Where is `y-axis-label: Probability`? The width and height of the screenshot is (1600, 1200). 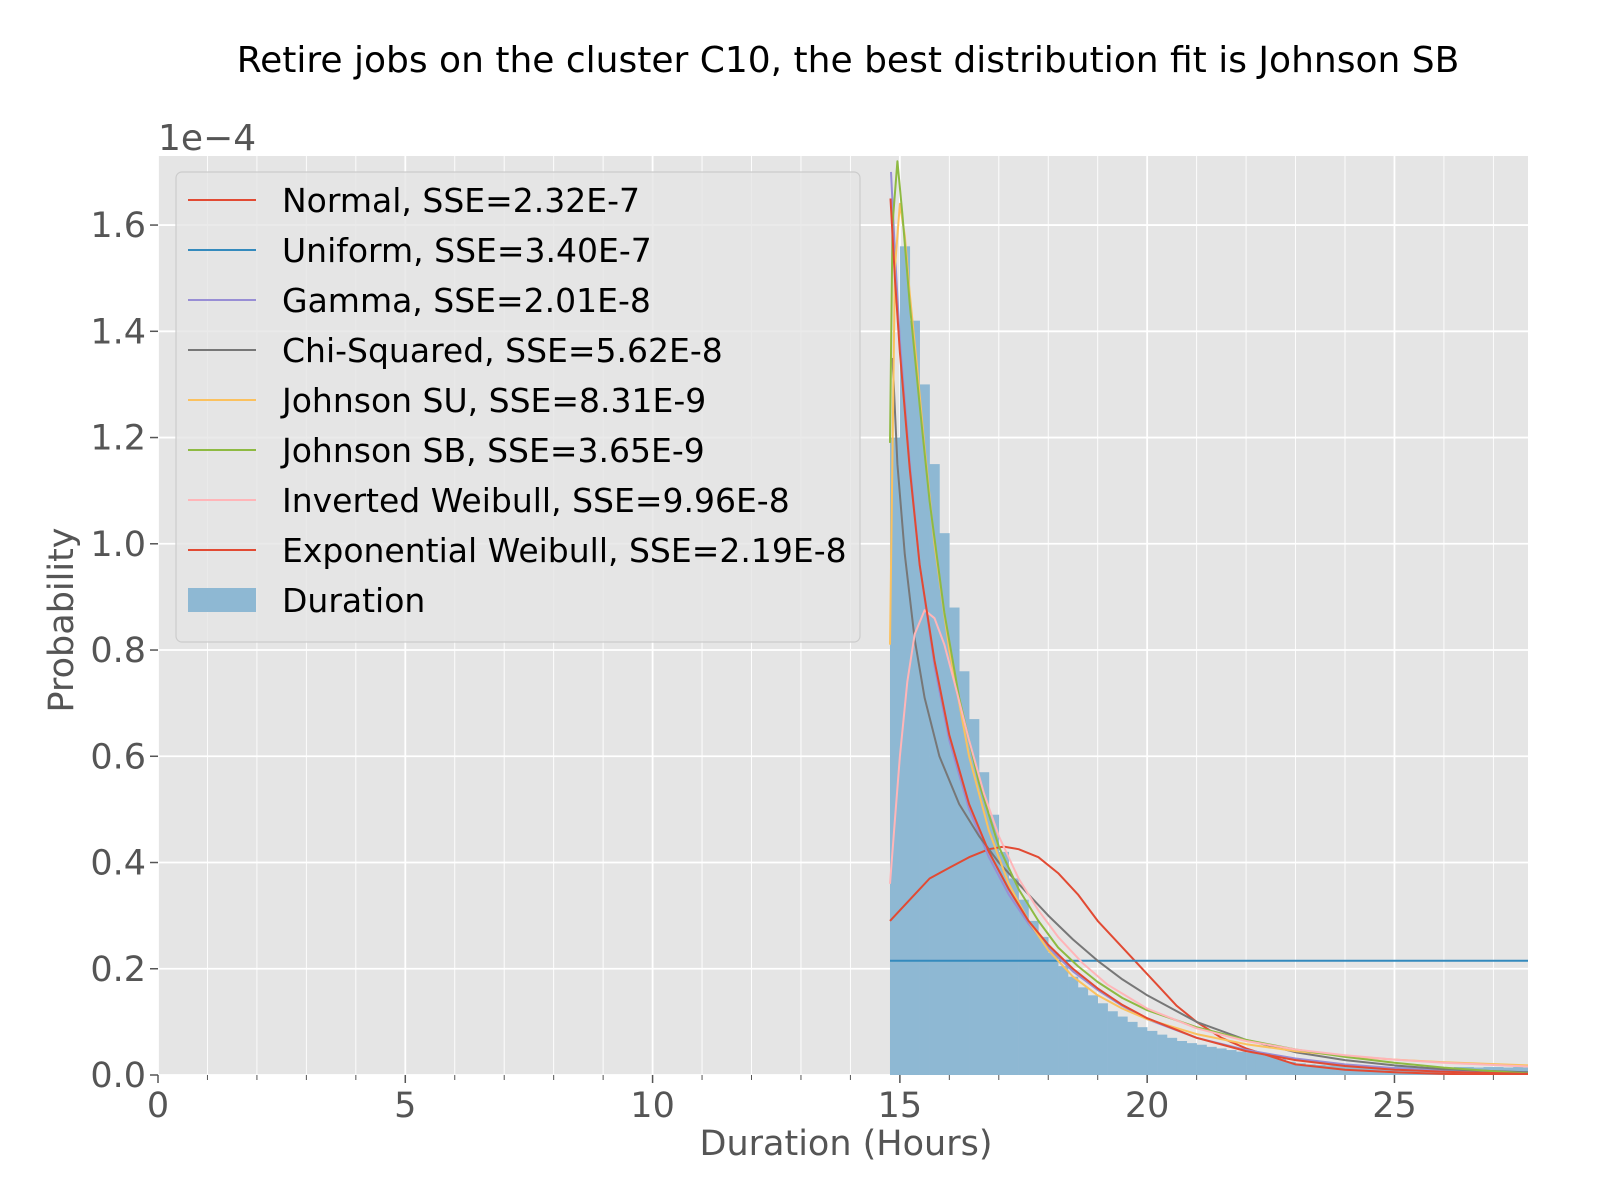
y-axis-label: Probability is located at coordinates (62, 619).